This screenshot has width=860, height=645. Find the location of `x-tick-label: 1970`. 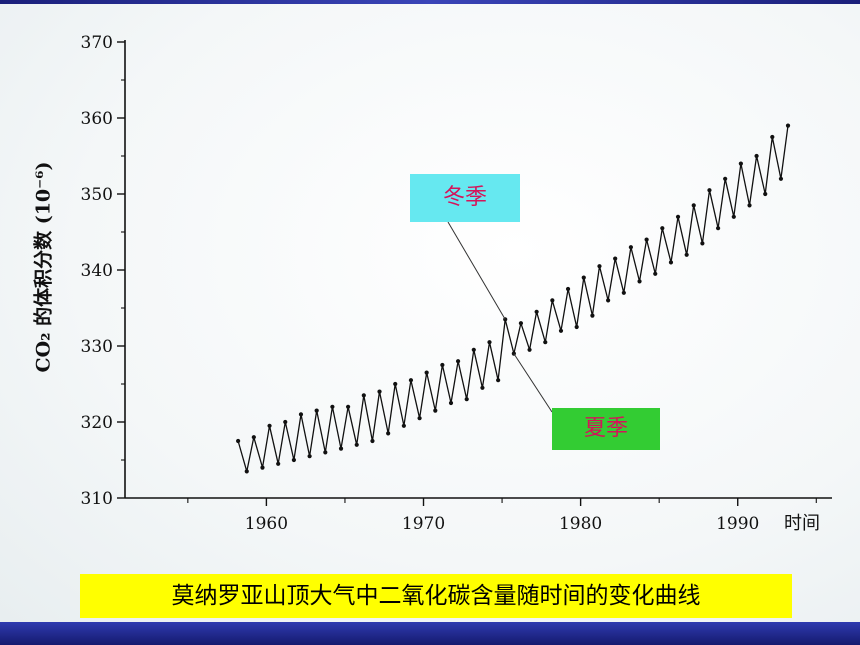

x-tick-label: 1970 is located at coordinates (423, 524).